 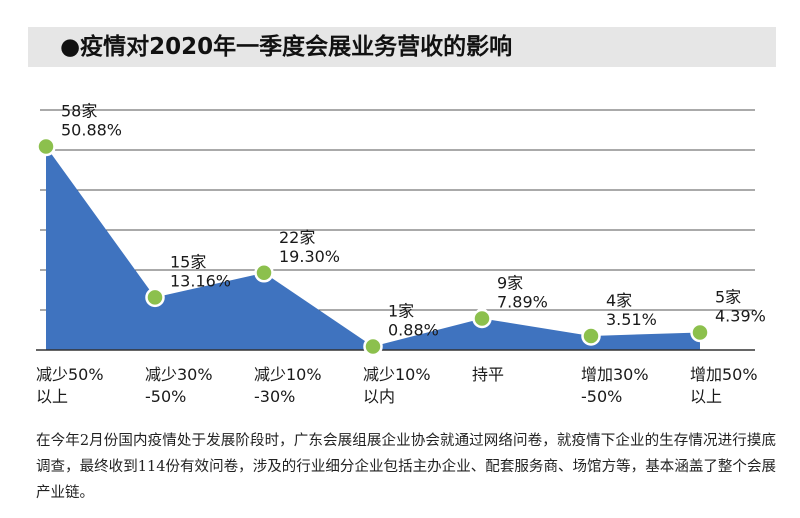 What do you see at coordinates (79, 110) in the screenshot?
I see `data-label-count: 58家` at bounding box center [79, 110].